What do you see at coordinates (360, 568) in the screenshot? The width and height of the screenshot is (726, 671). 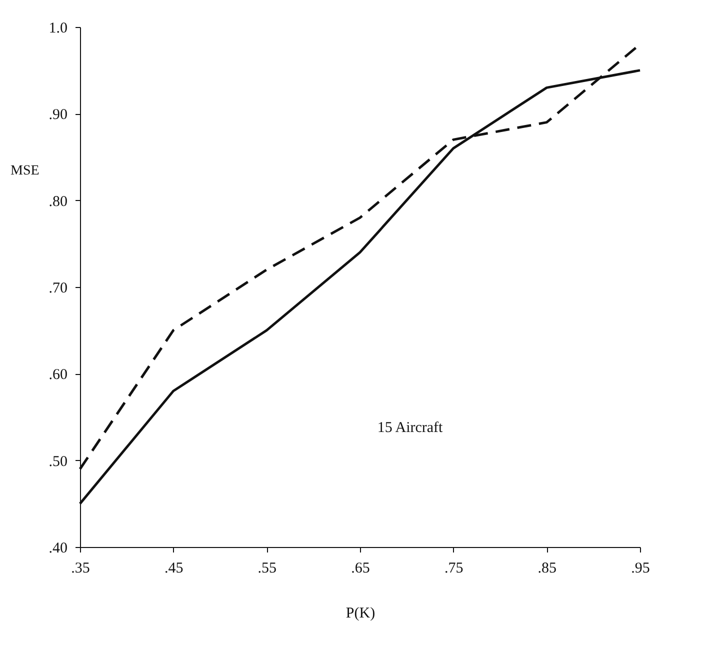 I see `x-tick-label: .65` at bounding box center [360, 568].